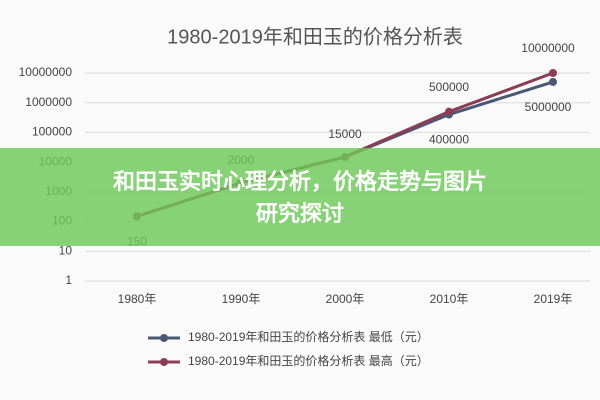 The height and width of the screenshot is (400, 600). Describe the element at coordinates (449, 299) in the screenshot. I see `x-tick-label: 2010年` at that location.